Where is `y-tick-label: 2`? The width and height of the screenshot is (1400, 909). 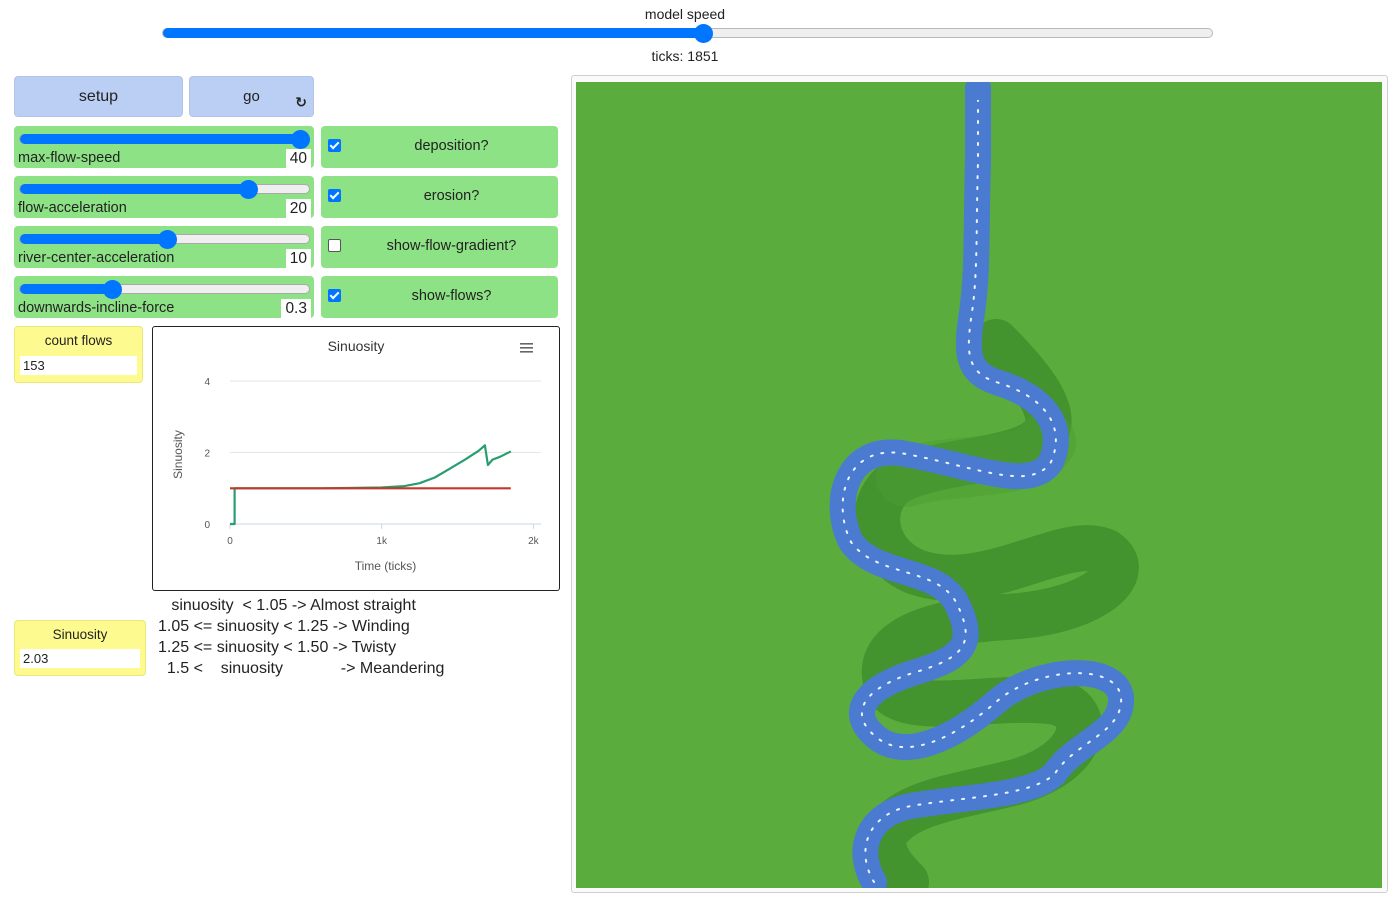 y-tick-label: 2 is located at coordinates (207, 454).